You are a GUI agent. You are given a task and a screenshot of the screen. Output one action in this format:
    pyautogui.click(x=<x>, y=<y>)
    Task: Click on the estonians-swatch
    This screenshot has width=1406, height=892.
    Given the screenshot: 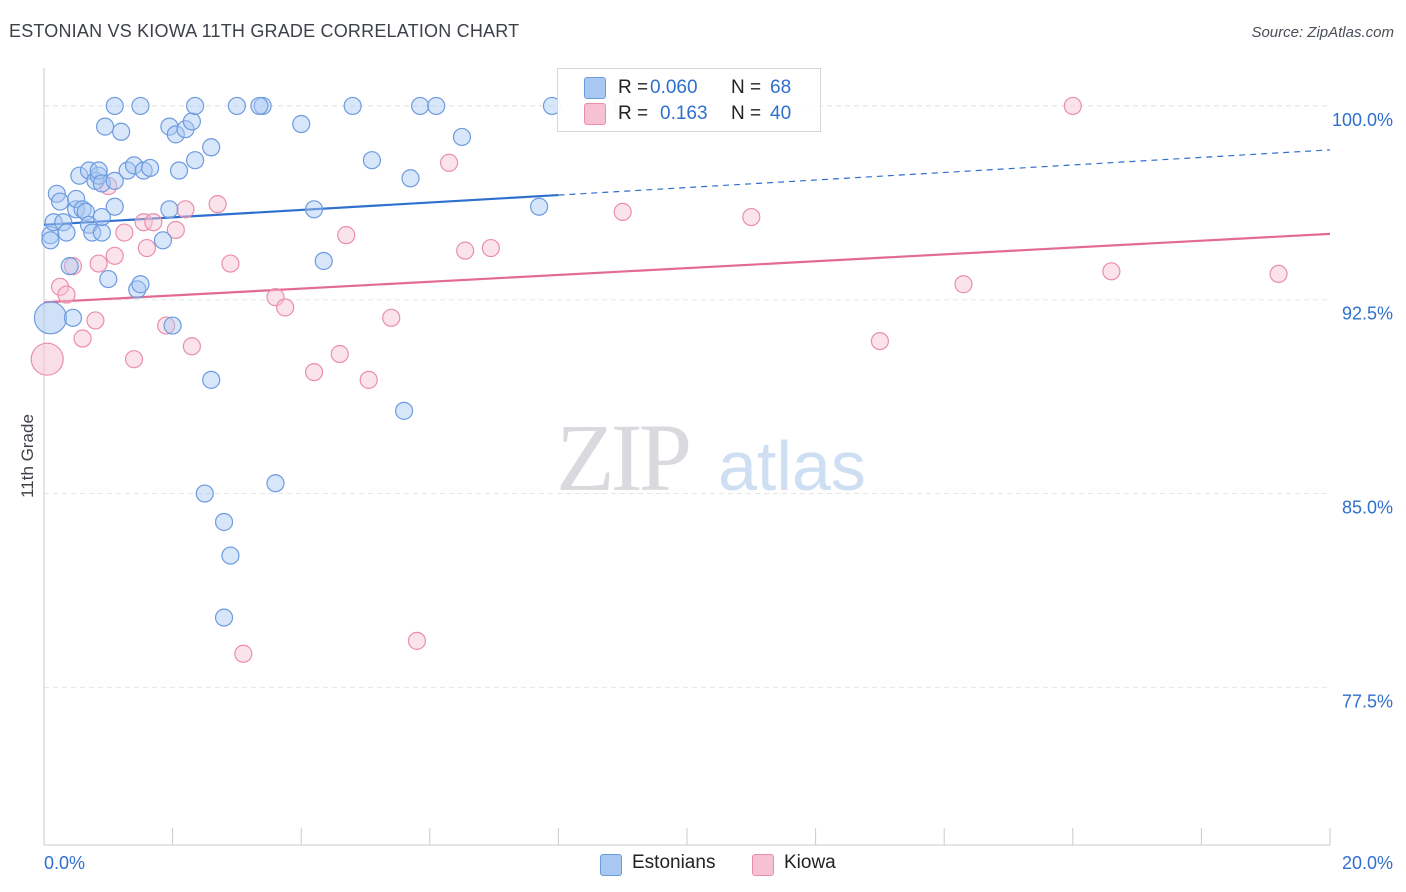 What is the action you would take?
    pyautogui.click(x=595, y=88)
    